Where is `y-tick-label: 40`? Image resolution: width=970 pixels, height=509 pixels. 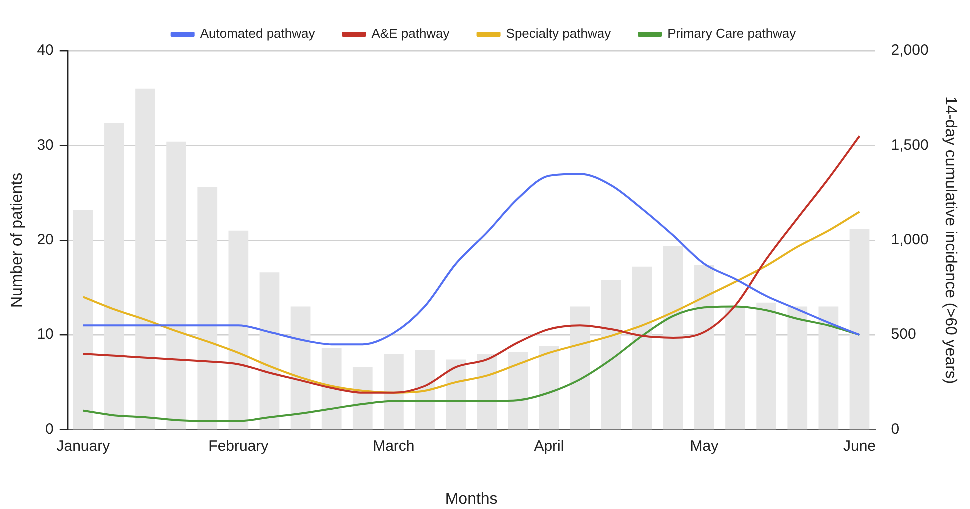
y-tick-label: 40 is located at coordinates (45, 51).